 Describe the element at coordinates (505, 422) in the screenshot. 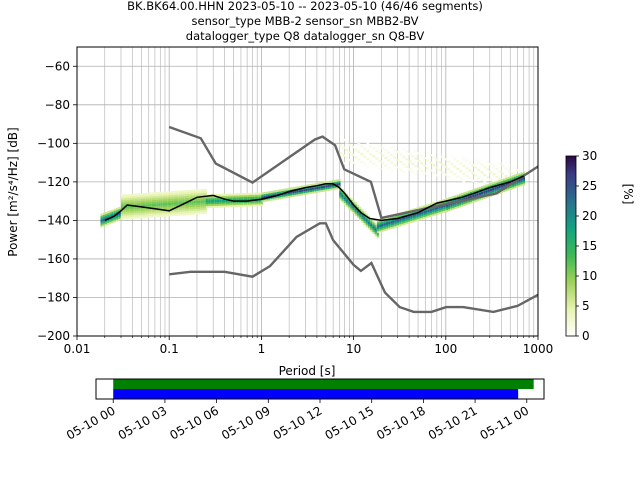

I see `timeline-tick-label: 05-11 00` at that location.